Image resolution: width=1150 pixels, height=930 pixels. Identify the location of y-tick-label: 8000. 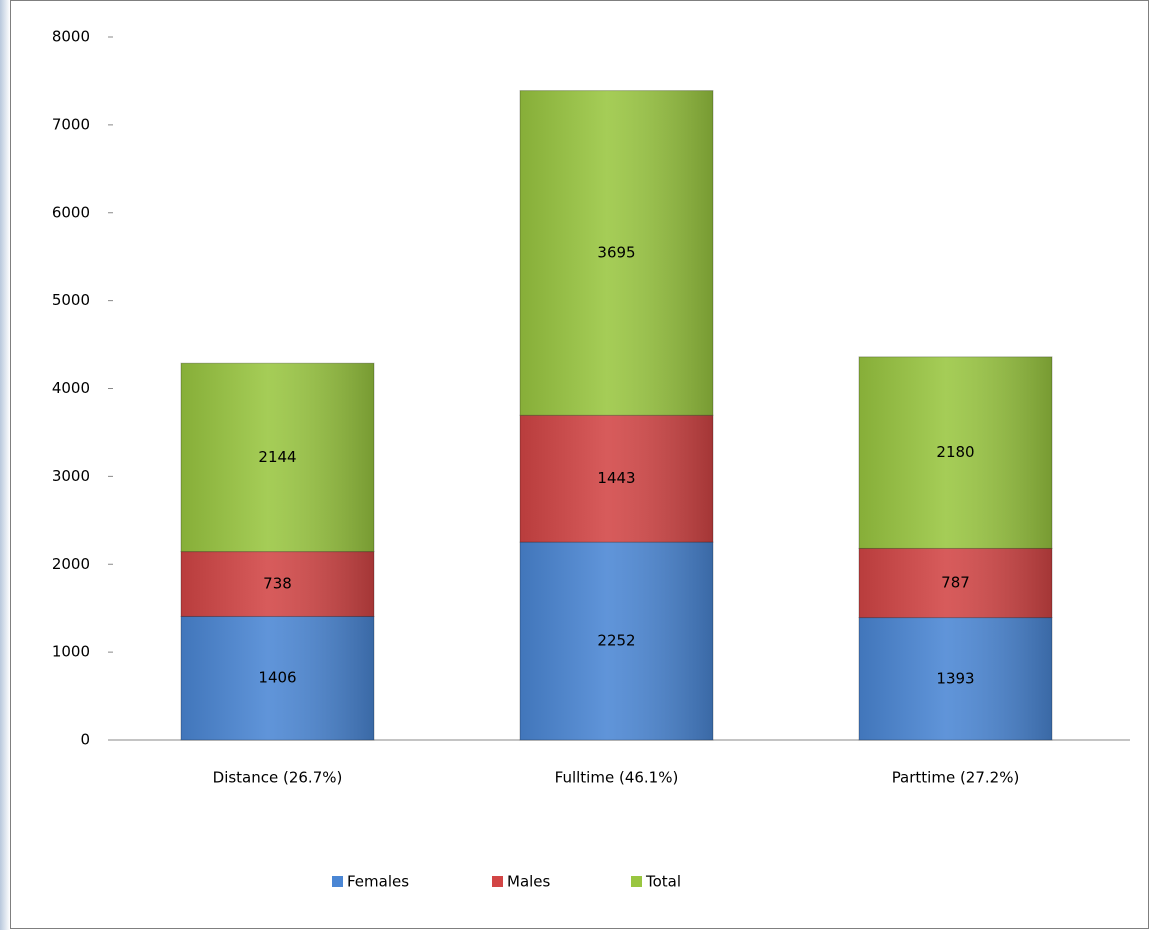
(71, 37).